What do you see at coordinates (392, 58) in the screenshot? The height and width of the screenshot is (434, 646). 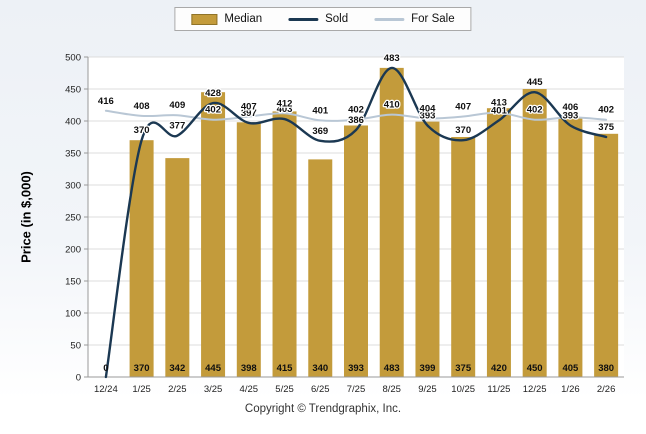 I see `sold-value-label: 483` at bounding box center [392, 58].